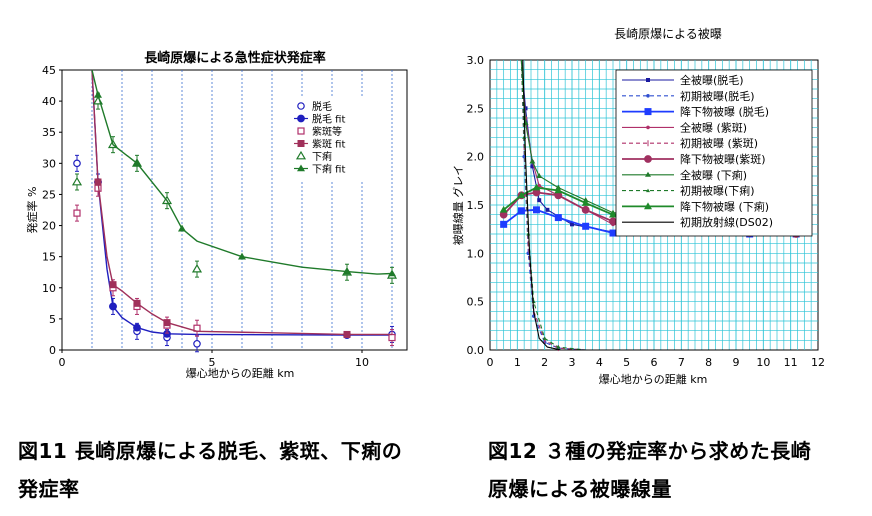  Describe the element at coordinates (235, 58) in the screenshot. I see `chart-title: 長崎原爆による急性症状発症率` at that location.